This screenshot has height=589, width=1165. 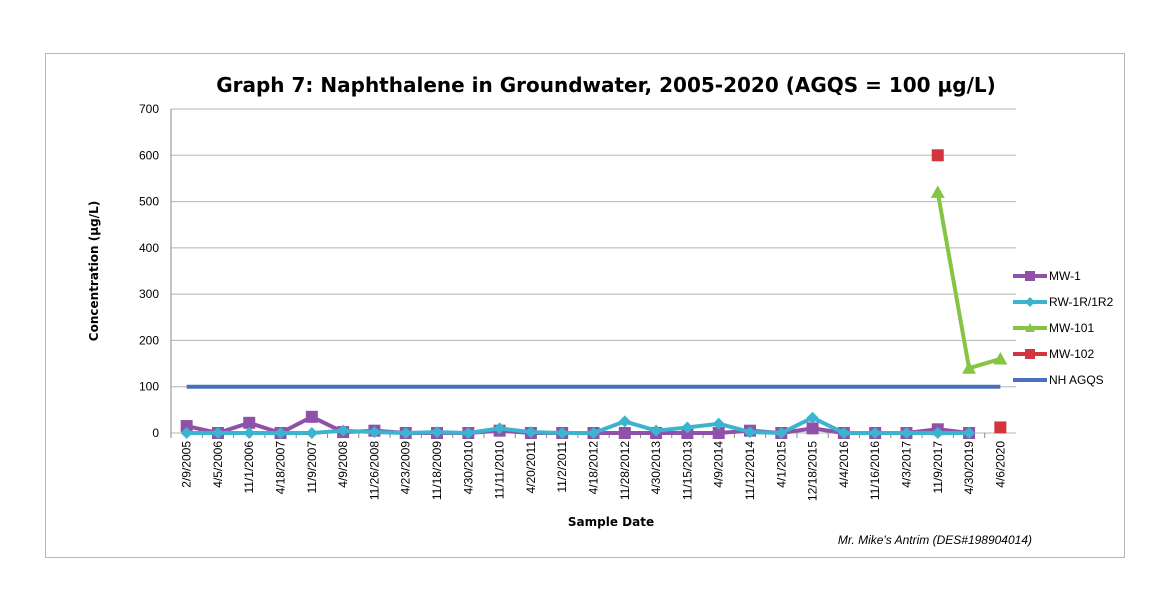 I want to click on x-tick-label: 4/18/2007, so click(x=281, y=468).